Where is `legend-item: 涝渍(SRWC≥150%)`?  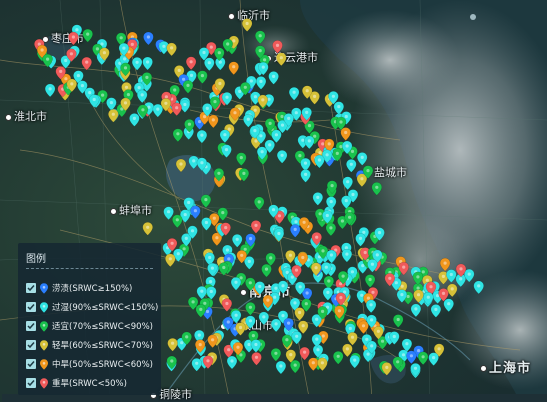
legend-item: 涝渍(SRWC≥150%) is located at coordinates (79, 288).